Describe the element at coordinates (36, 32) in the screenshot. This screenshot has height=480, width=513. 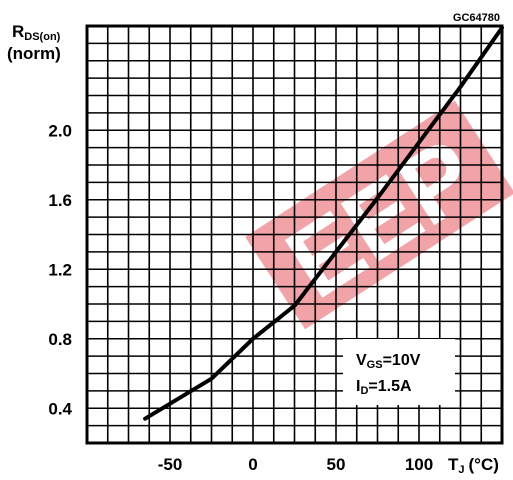
I see `y-axis-label: RDS(on)` at that location.